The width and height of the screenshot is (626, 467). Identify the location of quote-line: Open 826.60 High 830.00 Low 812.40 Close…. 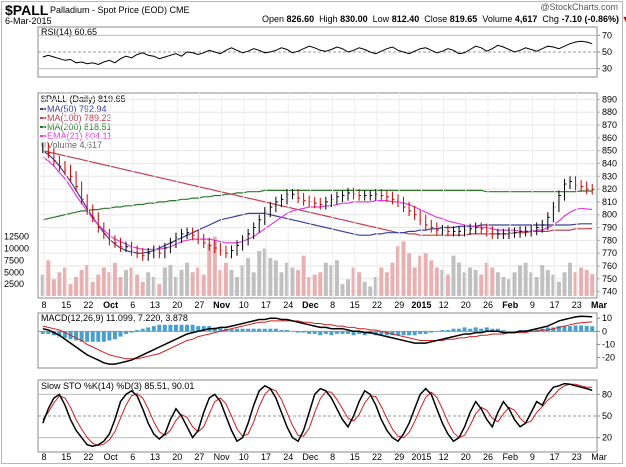
(444, 19).